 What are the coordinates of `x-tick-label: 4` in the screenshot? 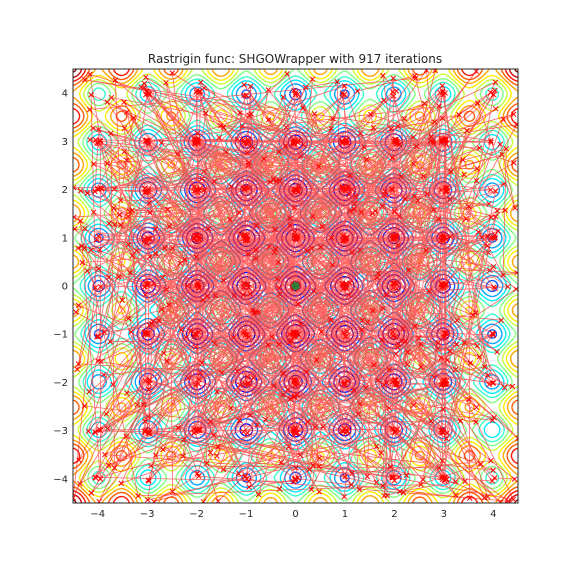 It's located at (493, 514).